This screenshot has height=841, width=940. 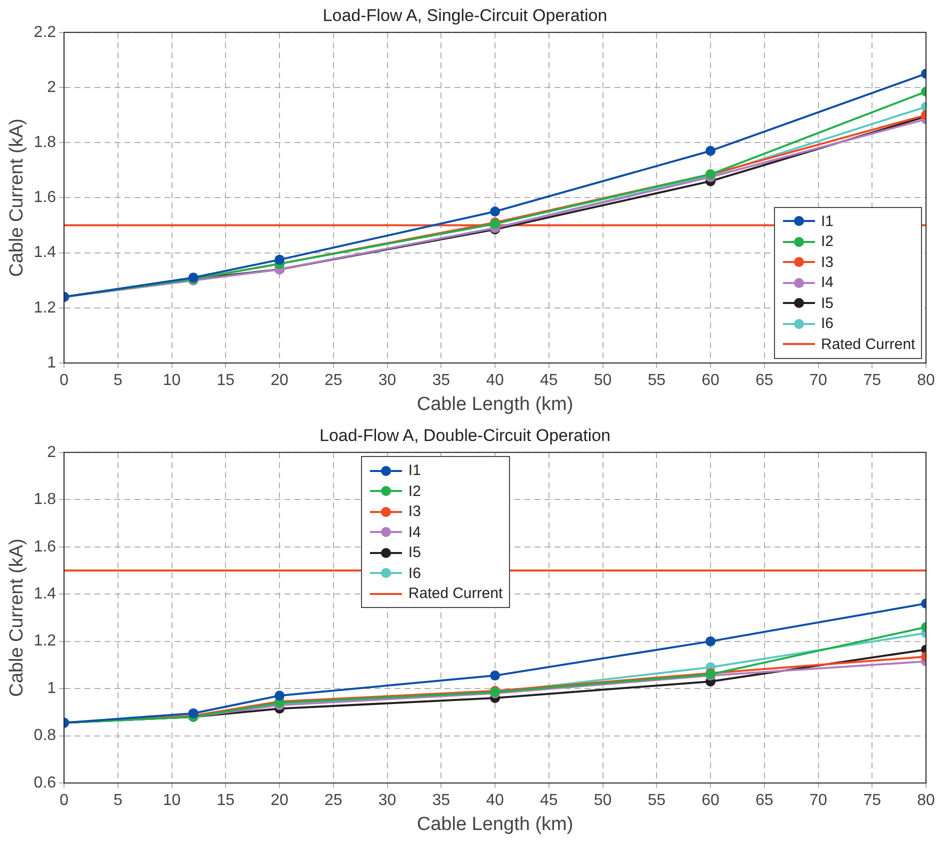 I want to click on chart-title: Load-Flow A, Single-Circuit Operation, so click(x=465, y=15).